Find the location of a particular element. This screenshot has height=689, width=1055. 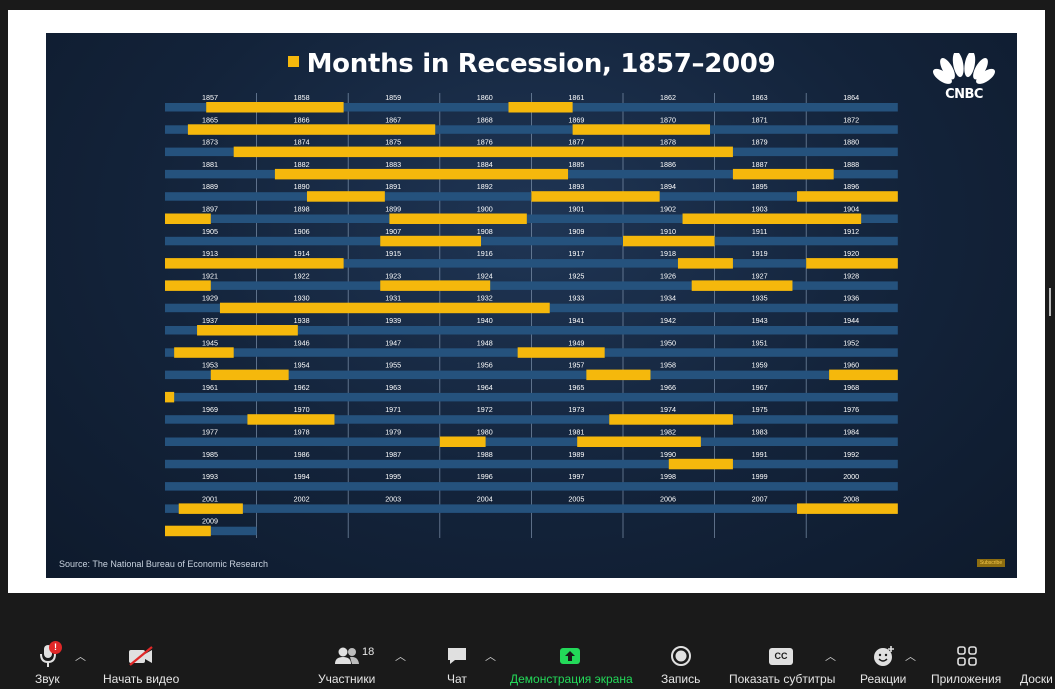

chat-button: Чат is located at coordinates (457, 663).